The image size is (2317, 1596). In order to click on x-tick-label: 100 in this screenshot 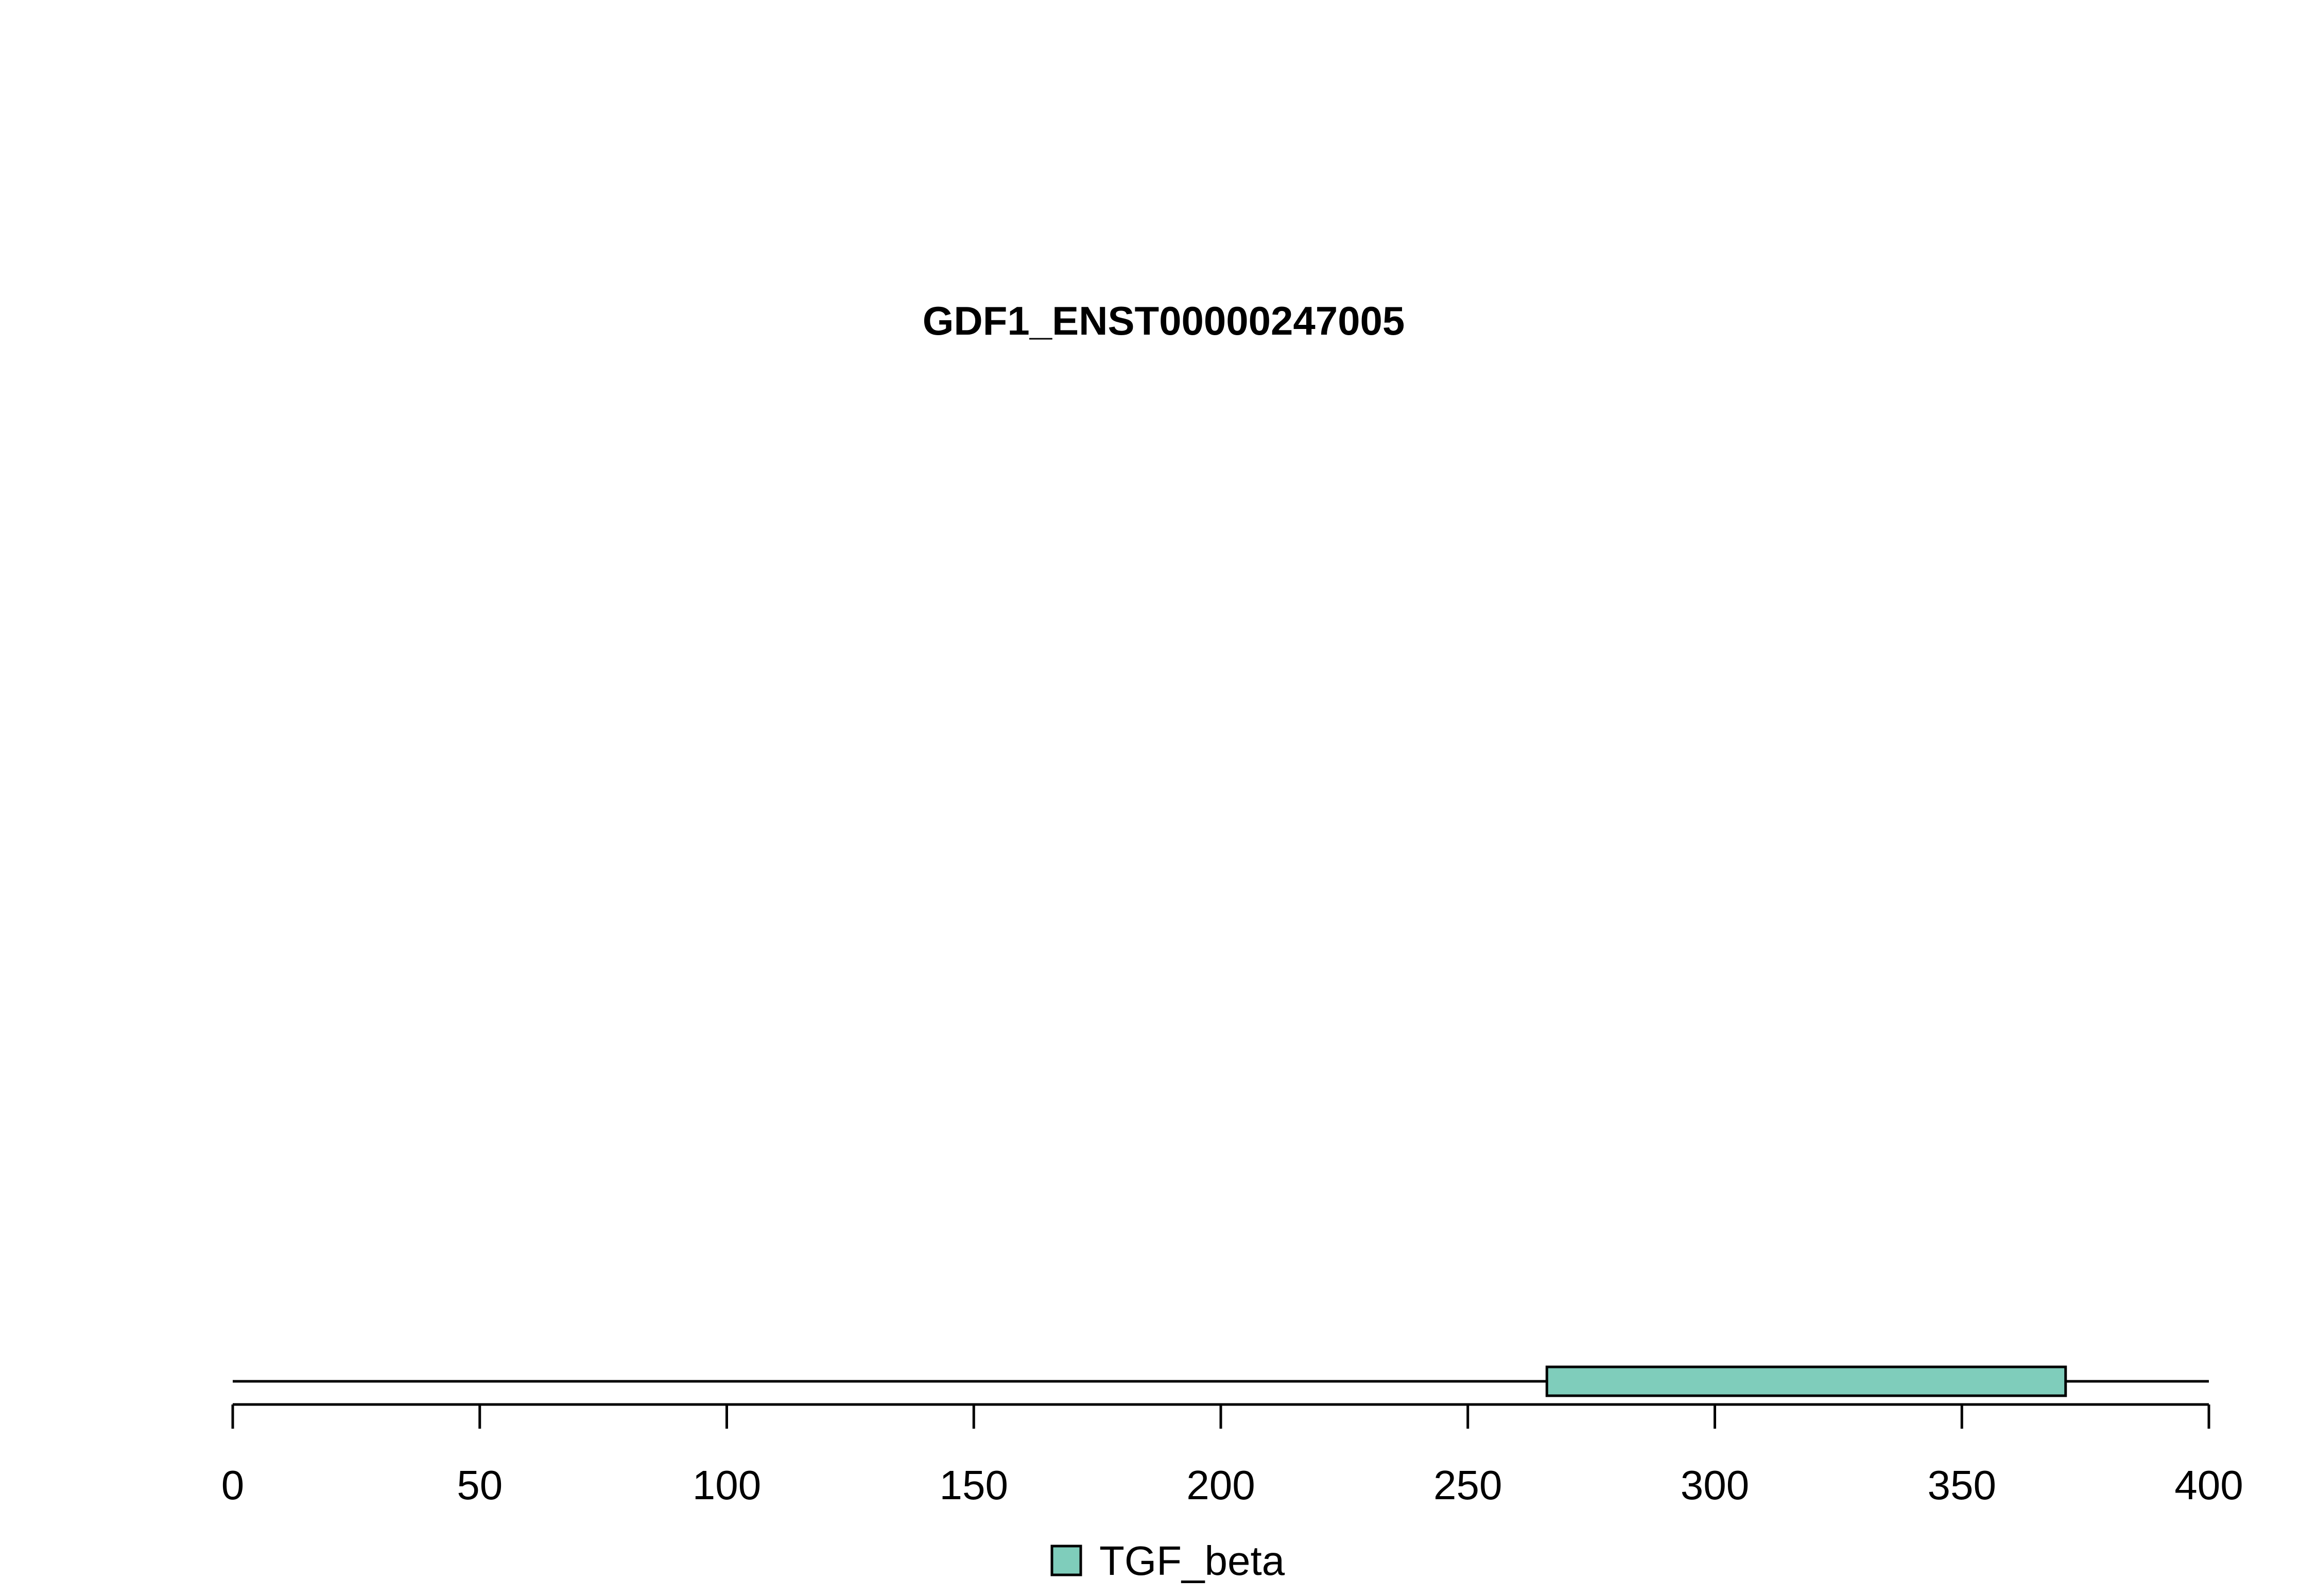, I will do `click(727, 1485)`.